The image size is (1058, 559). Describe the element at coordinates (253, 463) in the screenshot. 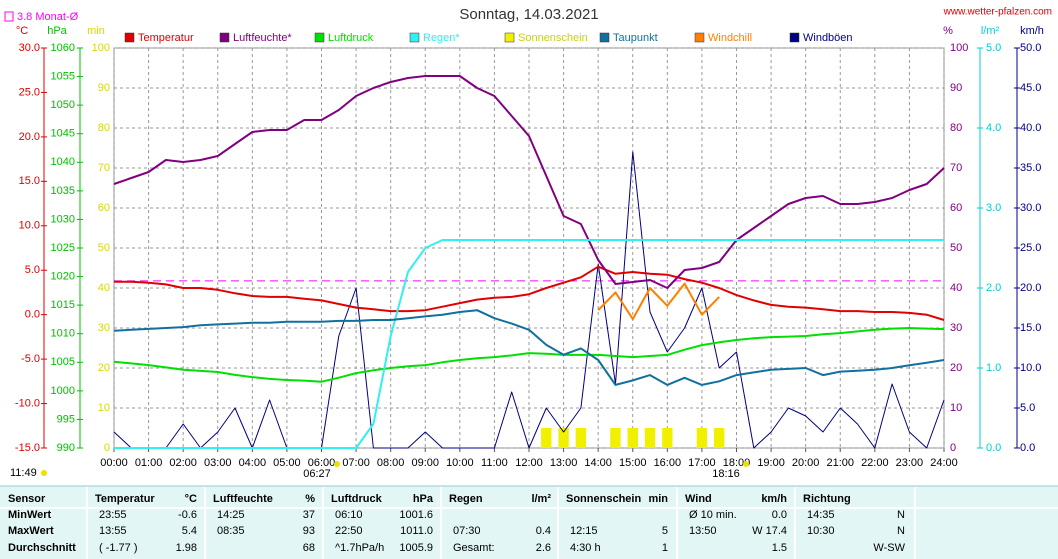

I see `x-tick-label: 04:00` at that location.